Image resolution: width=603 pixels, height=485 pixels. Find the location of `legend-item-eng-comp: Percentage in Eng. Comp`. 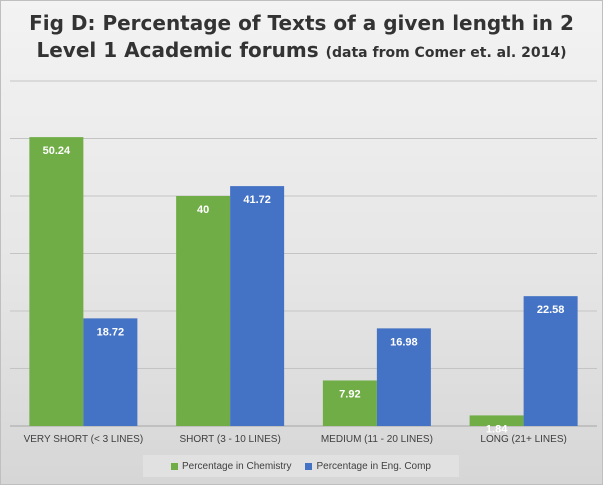

legend-item-eng-comp: Percentage in Eng. Comp is located at coordinates (368, 466).